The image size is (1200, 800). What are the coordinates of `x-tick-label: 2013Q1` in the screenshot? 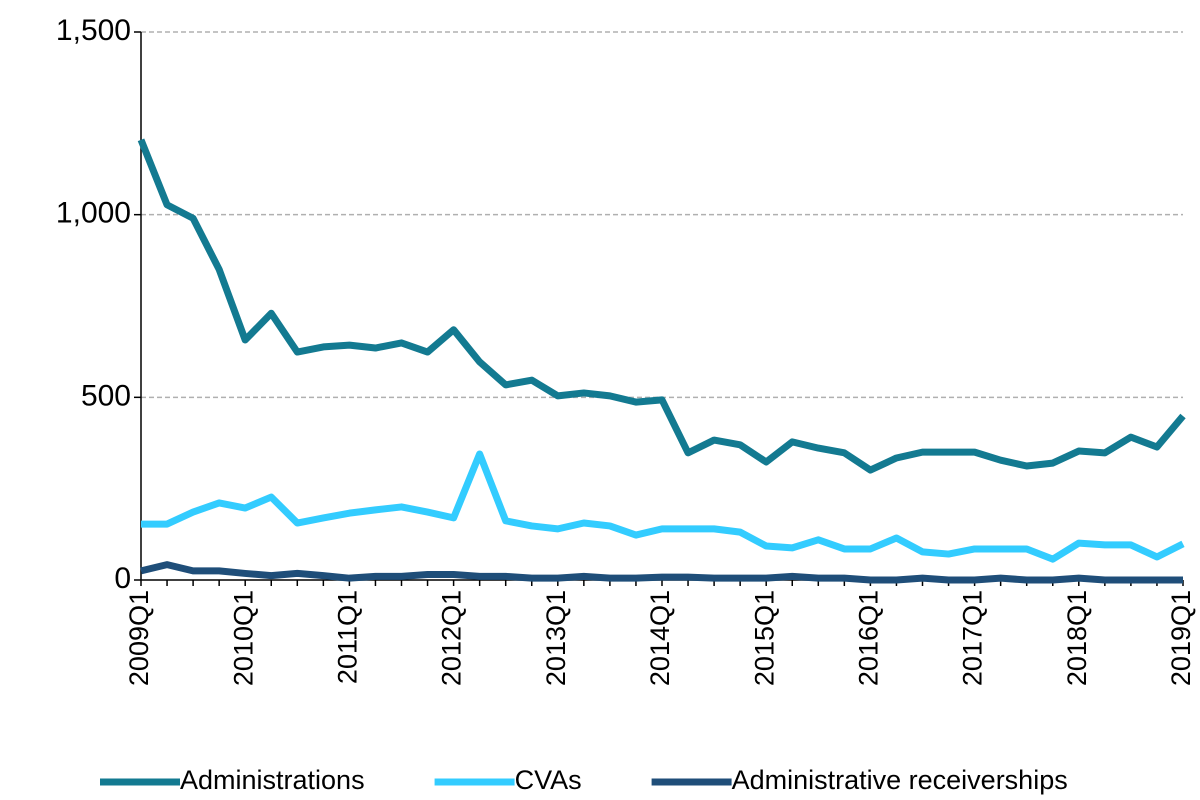 It's located at (556, 638).